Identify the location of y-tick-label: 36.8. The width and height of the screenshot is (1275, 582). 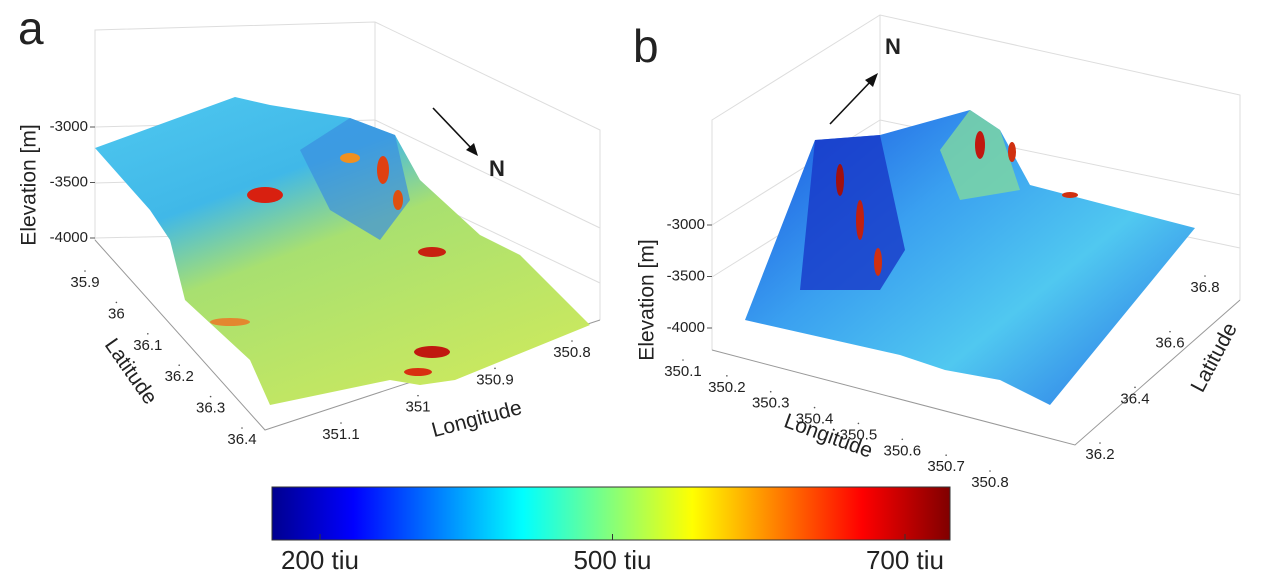
(1204, 287).